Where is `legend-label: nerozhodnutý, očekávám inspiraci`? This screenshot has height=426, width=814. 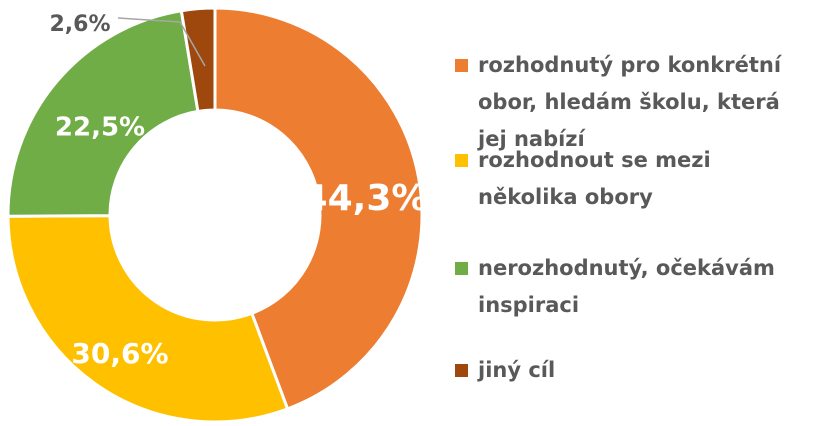 legend-label: nerozhodnutý, očekávám inspiraci is located at coordinates (626, 286).